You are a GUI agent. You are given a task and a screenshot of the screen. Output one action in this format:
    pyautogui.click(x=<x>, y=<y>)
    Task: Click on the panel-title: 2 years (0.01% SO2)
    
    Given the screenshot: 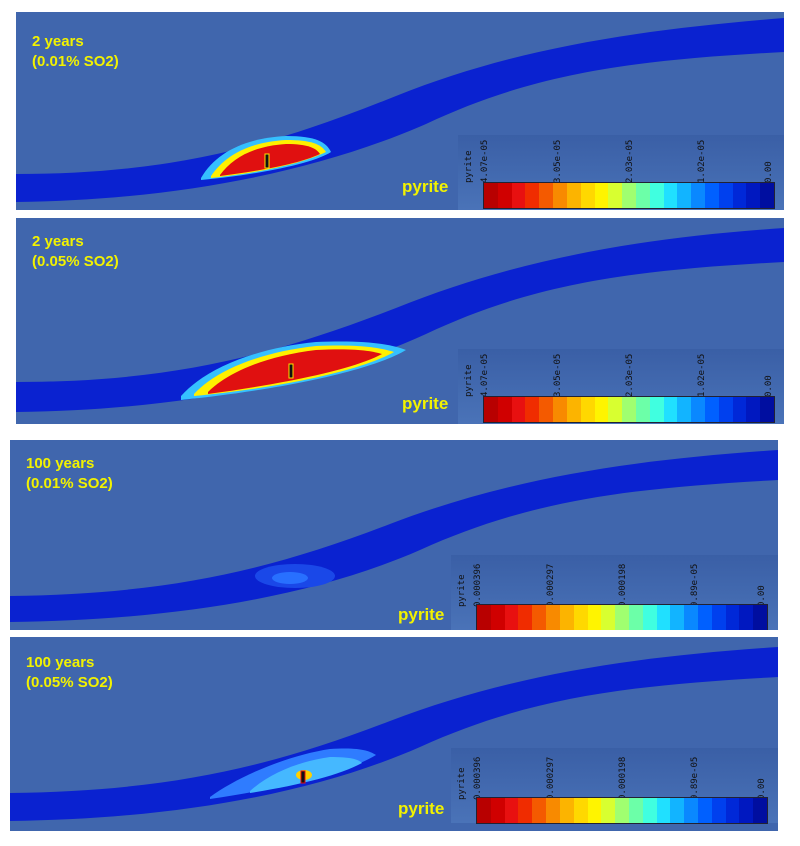 What is the action you would take?
    pyautogui.click(x=75, y=51)
    